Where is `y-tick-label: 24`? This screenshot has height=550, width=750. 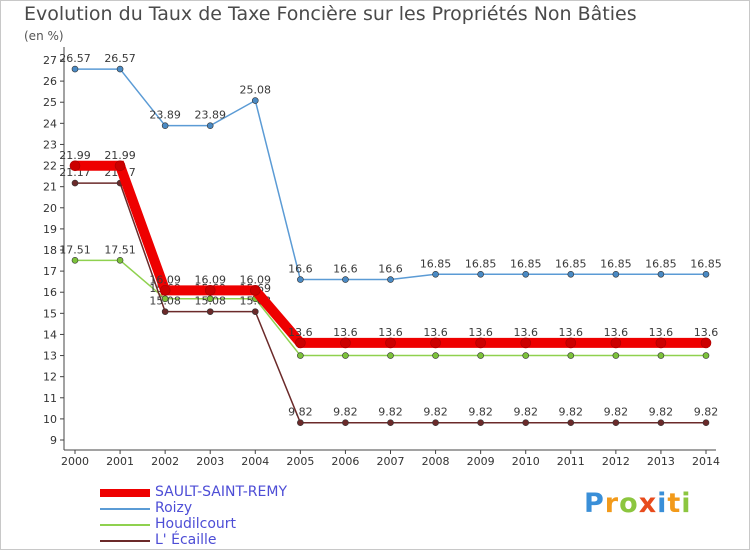 y-tick-label: 24 is located at coordinates (50, 123).